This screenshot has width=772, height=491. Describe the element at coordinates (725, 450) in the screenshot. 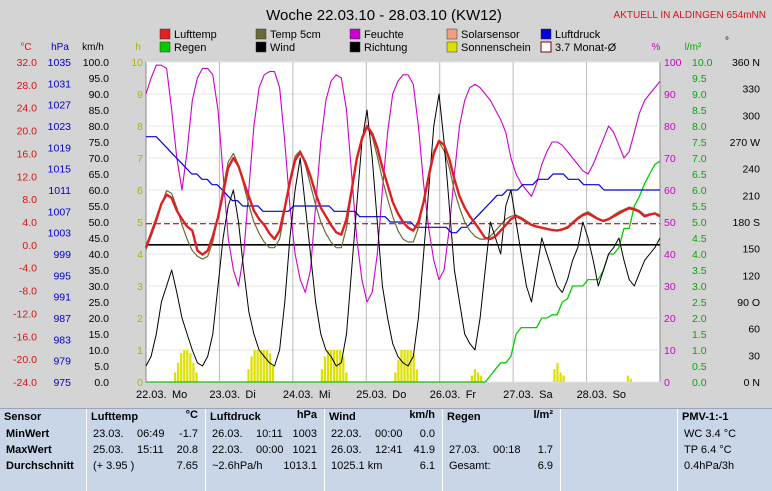

I see `pmv-column: PMV-1:-1 WC 3.4 °C TP 6.4 °C 0.4hPa/3h` at that location.